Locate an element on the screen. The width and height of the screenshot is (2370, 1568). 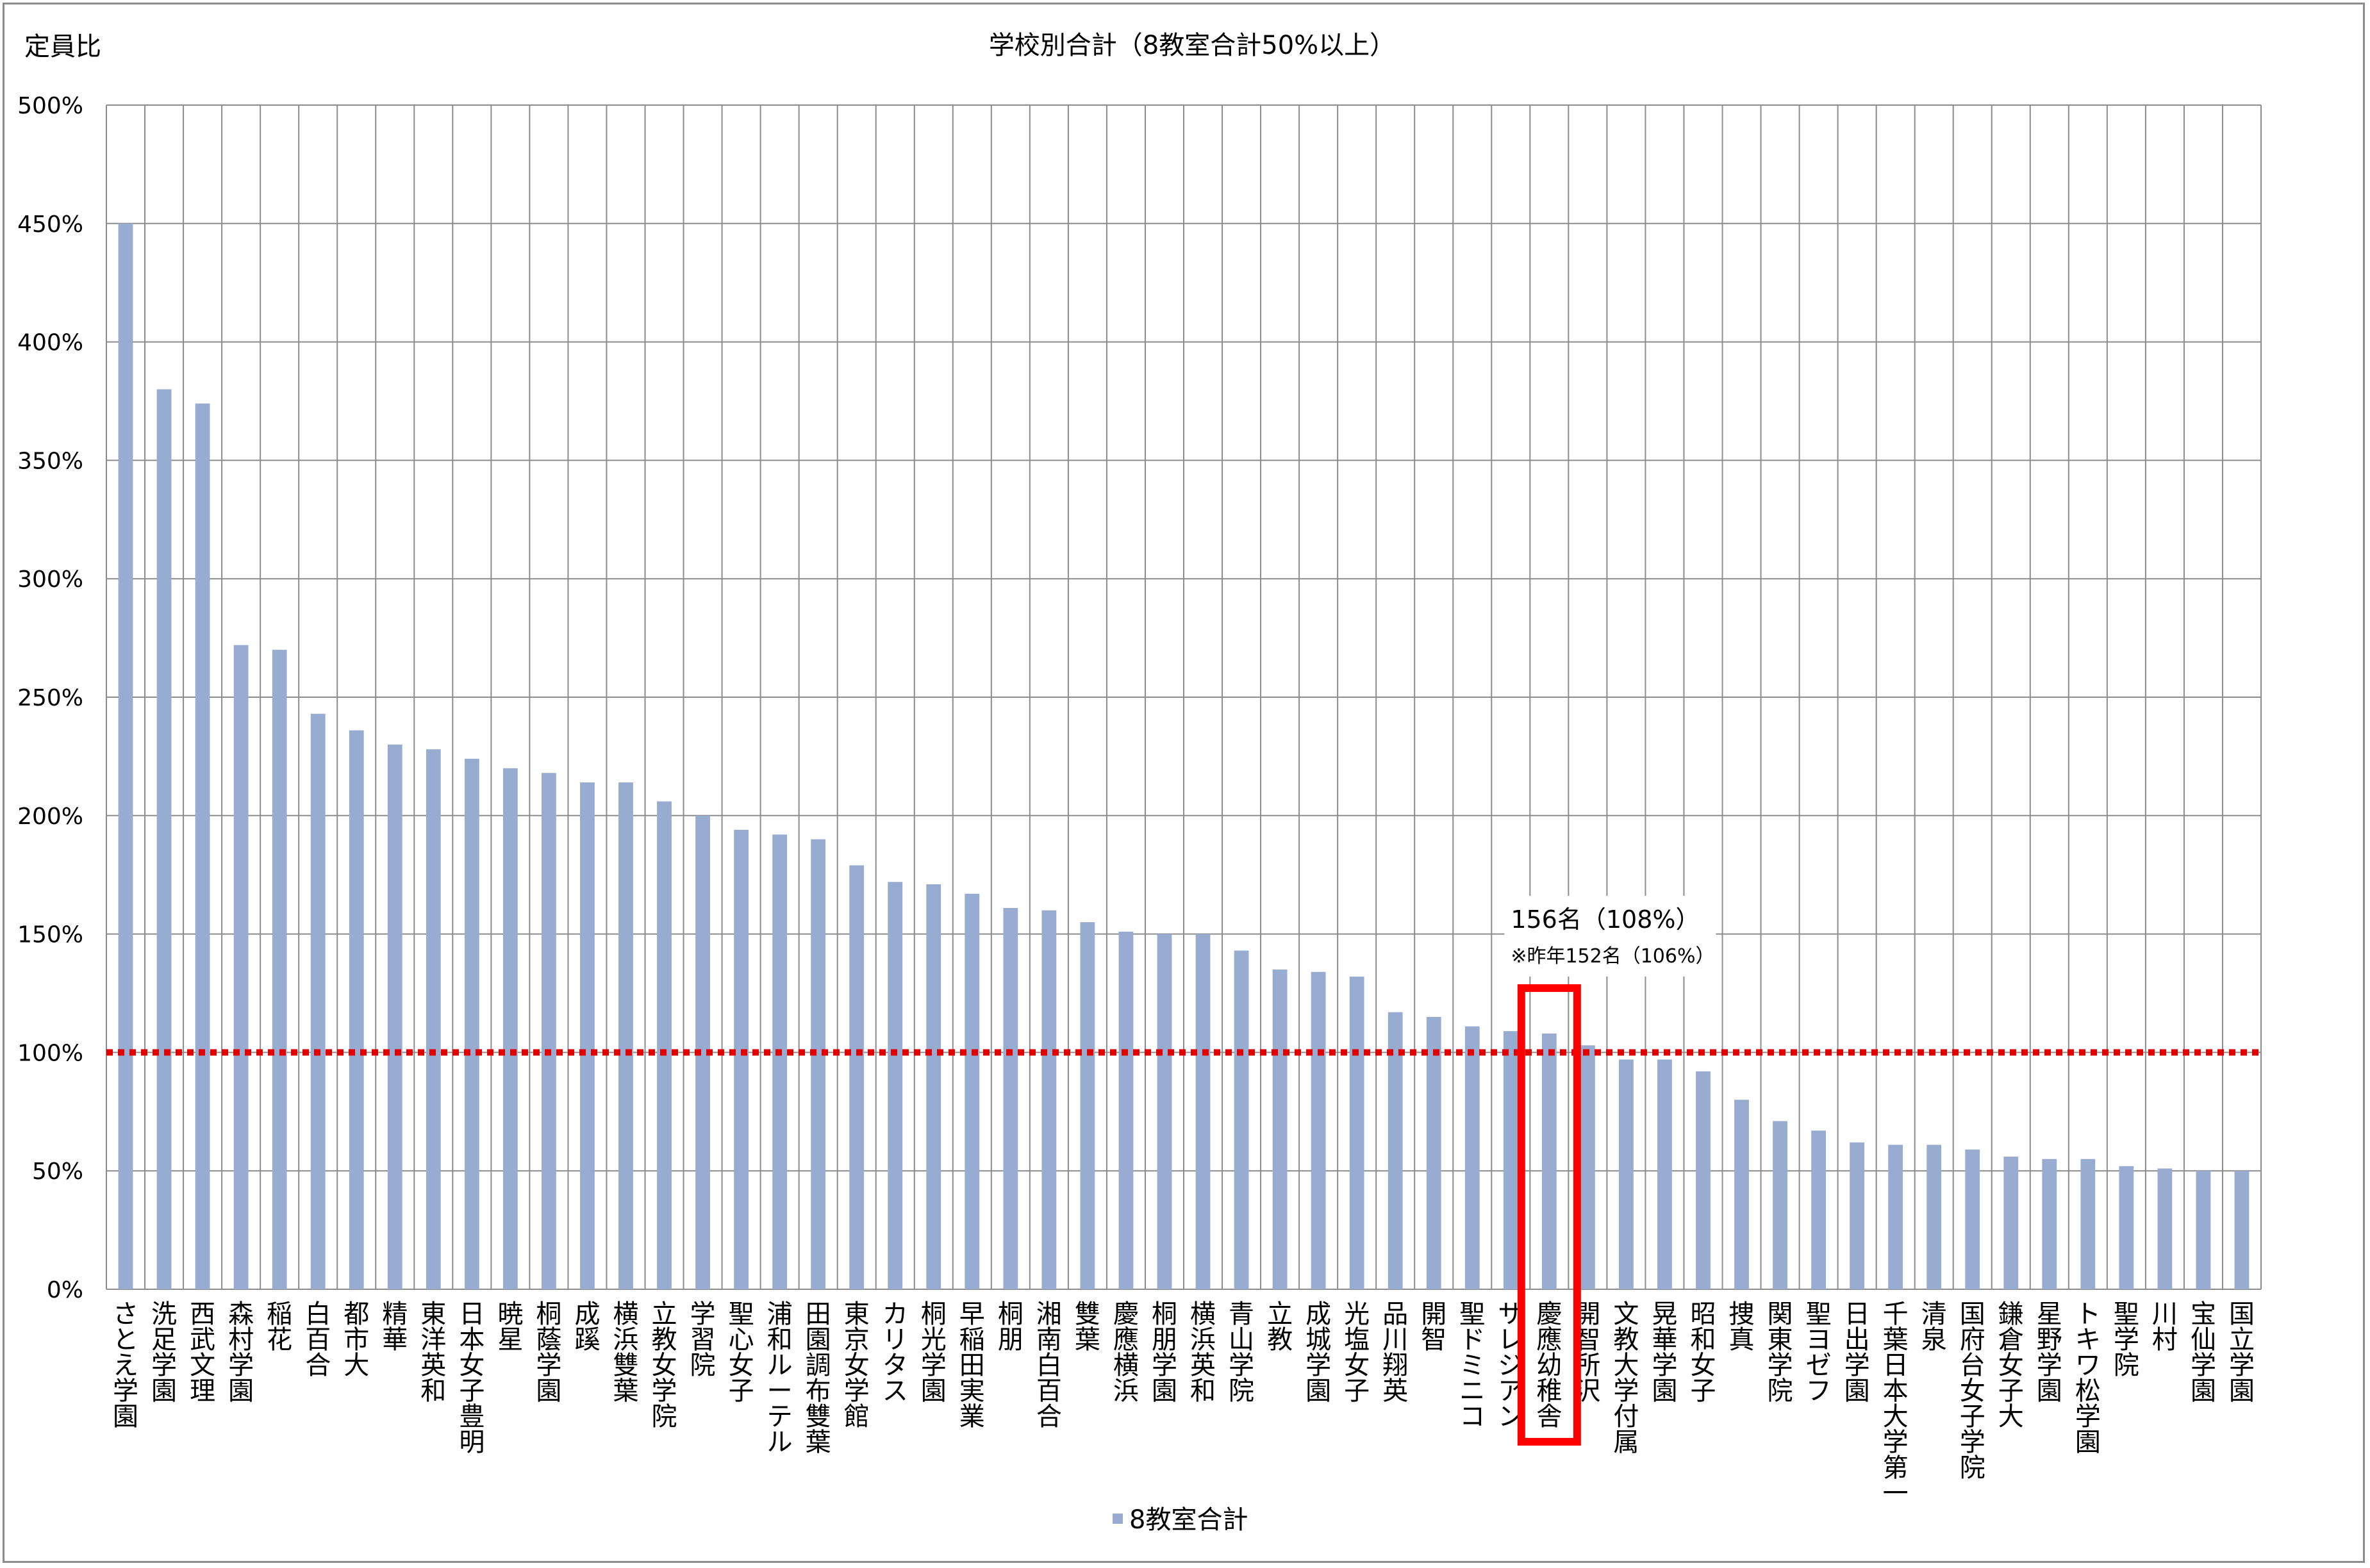
category-label-char: 星 is located at coordinates (510, 1340).